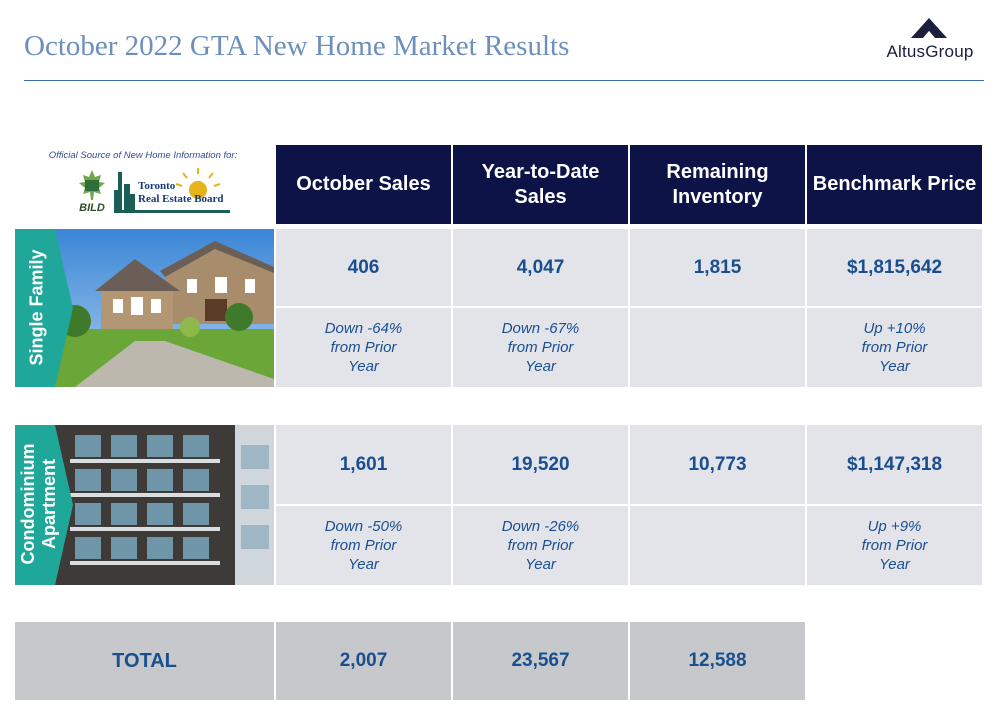 The height and width of the screenshot is (708, 1005). I want to click on apartment-photo-icon, so click(144, 505).